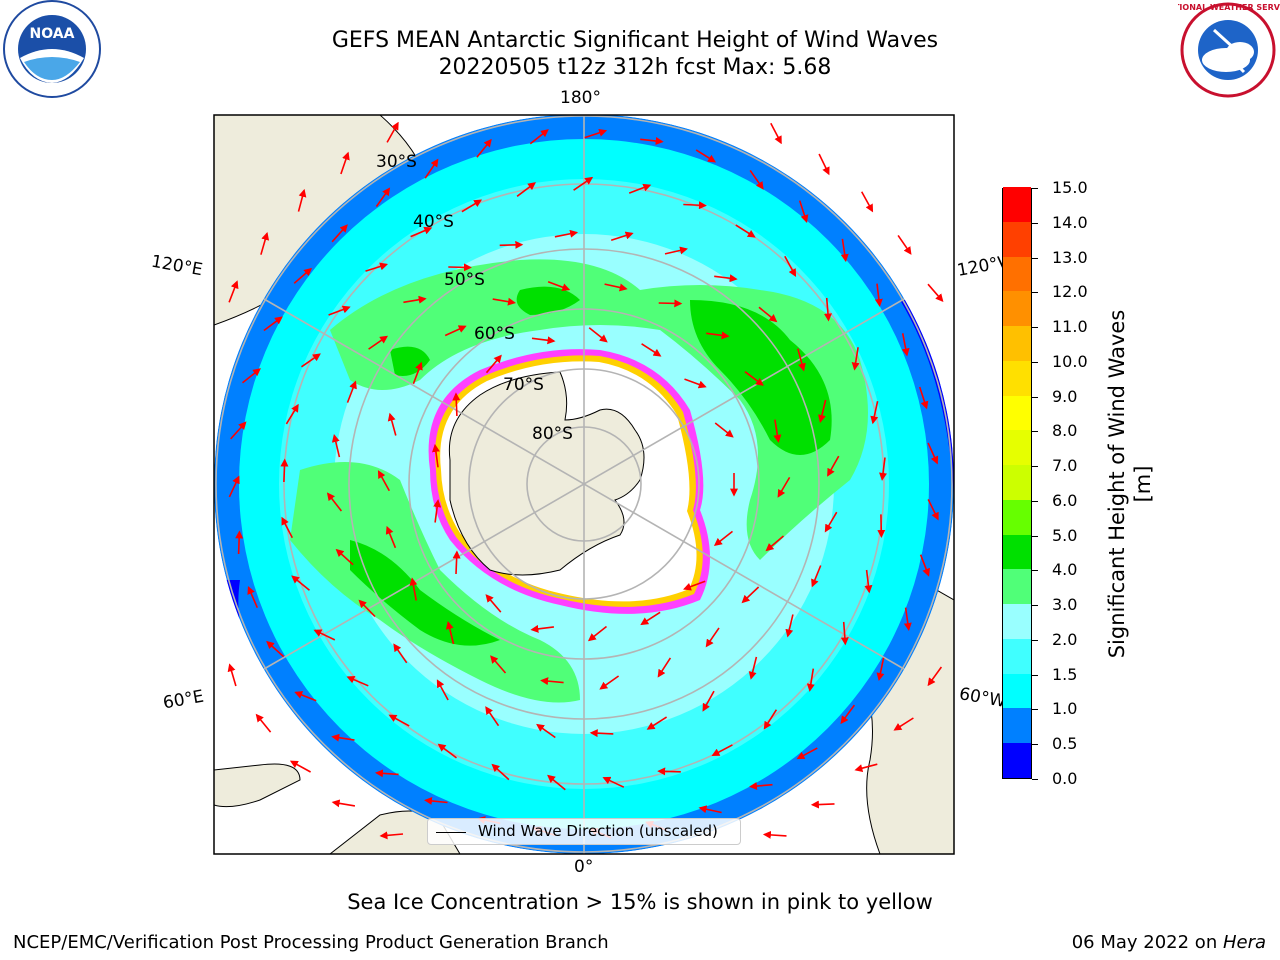  I want to click on colorbar-tick-label: 15.0, so click(1060, 187).